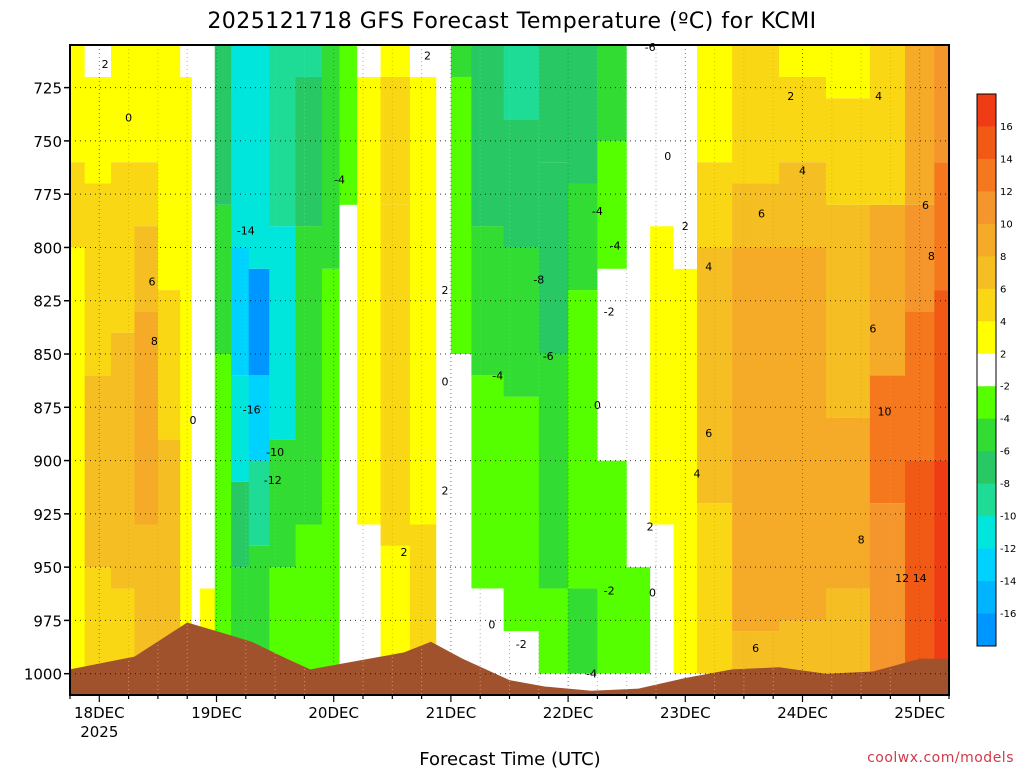 The image size is (1024, 768). I want to click on x-tick-label: 22DEC, so click(568, 713).